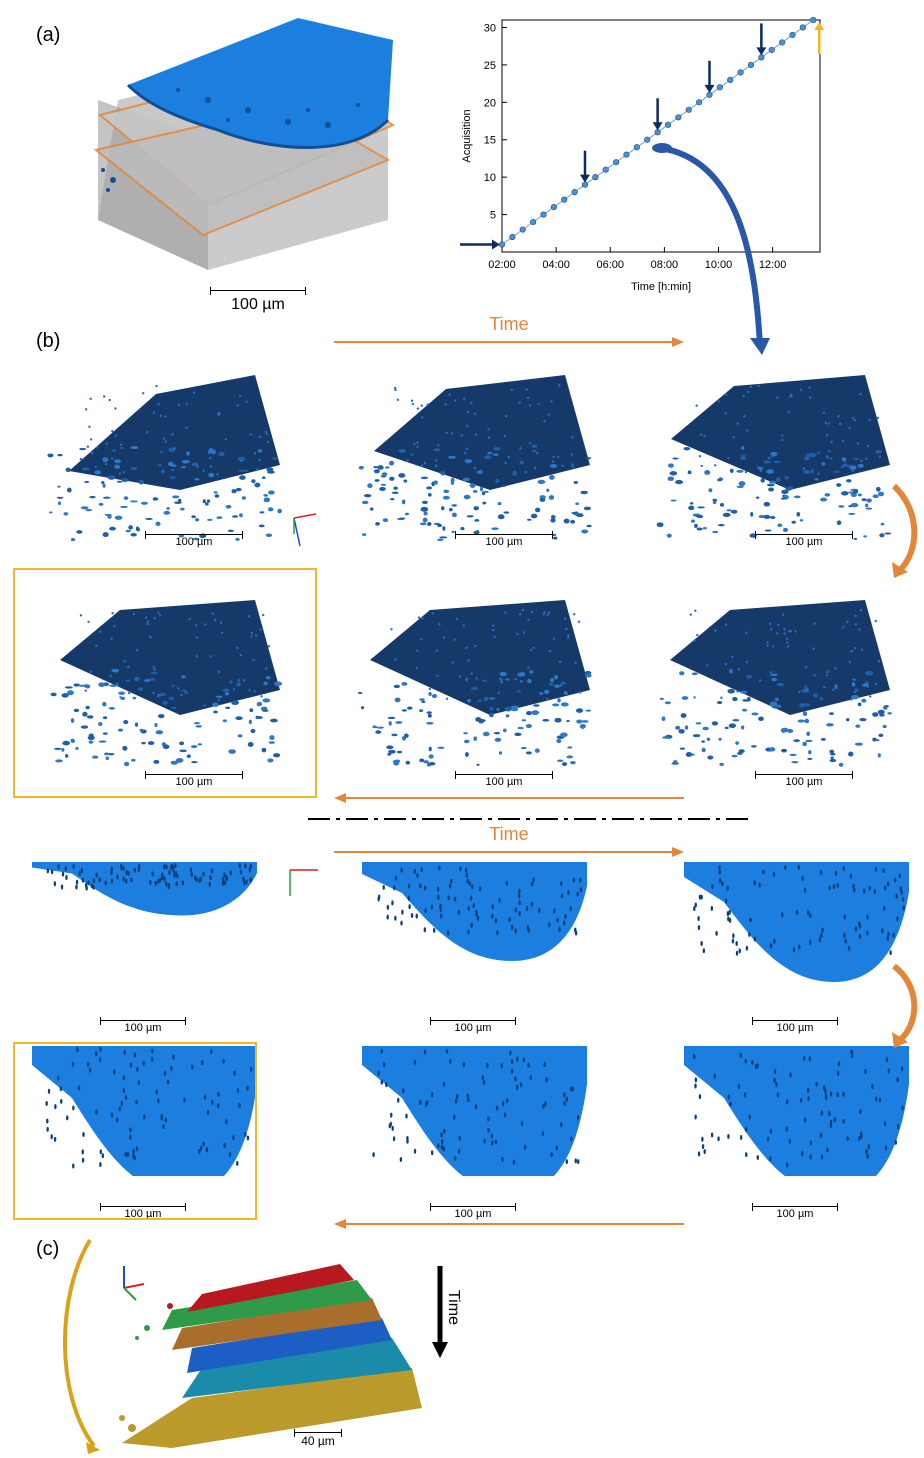  Describe the element at coordinates (467, 135) in the screenshot. I see `y-axis-label: Acquisition` at that location.